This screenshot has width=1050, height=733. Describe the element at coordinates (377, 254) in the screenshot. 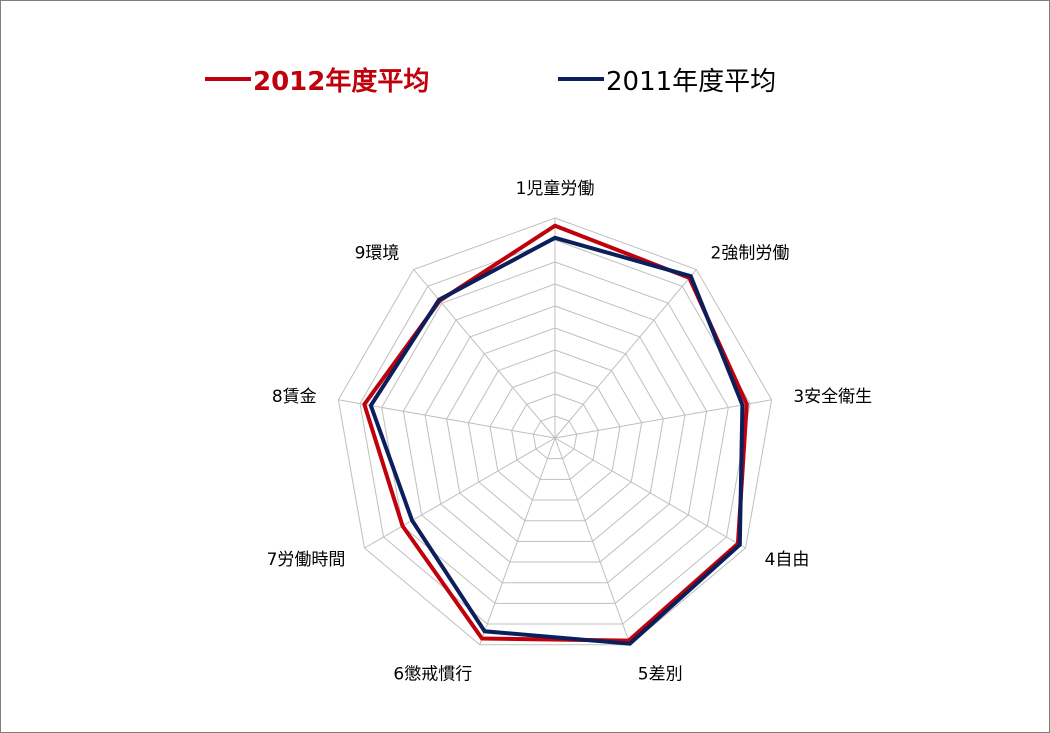

I see `axis-label-9: 9環境` at that location.